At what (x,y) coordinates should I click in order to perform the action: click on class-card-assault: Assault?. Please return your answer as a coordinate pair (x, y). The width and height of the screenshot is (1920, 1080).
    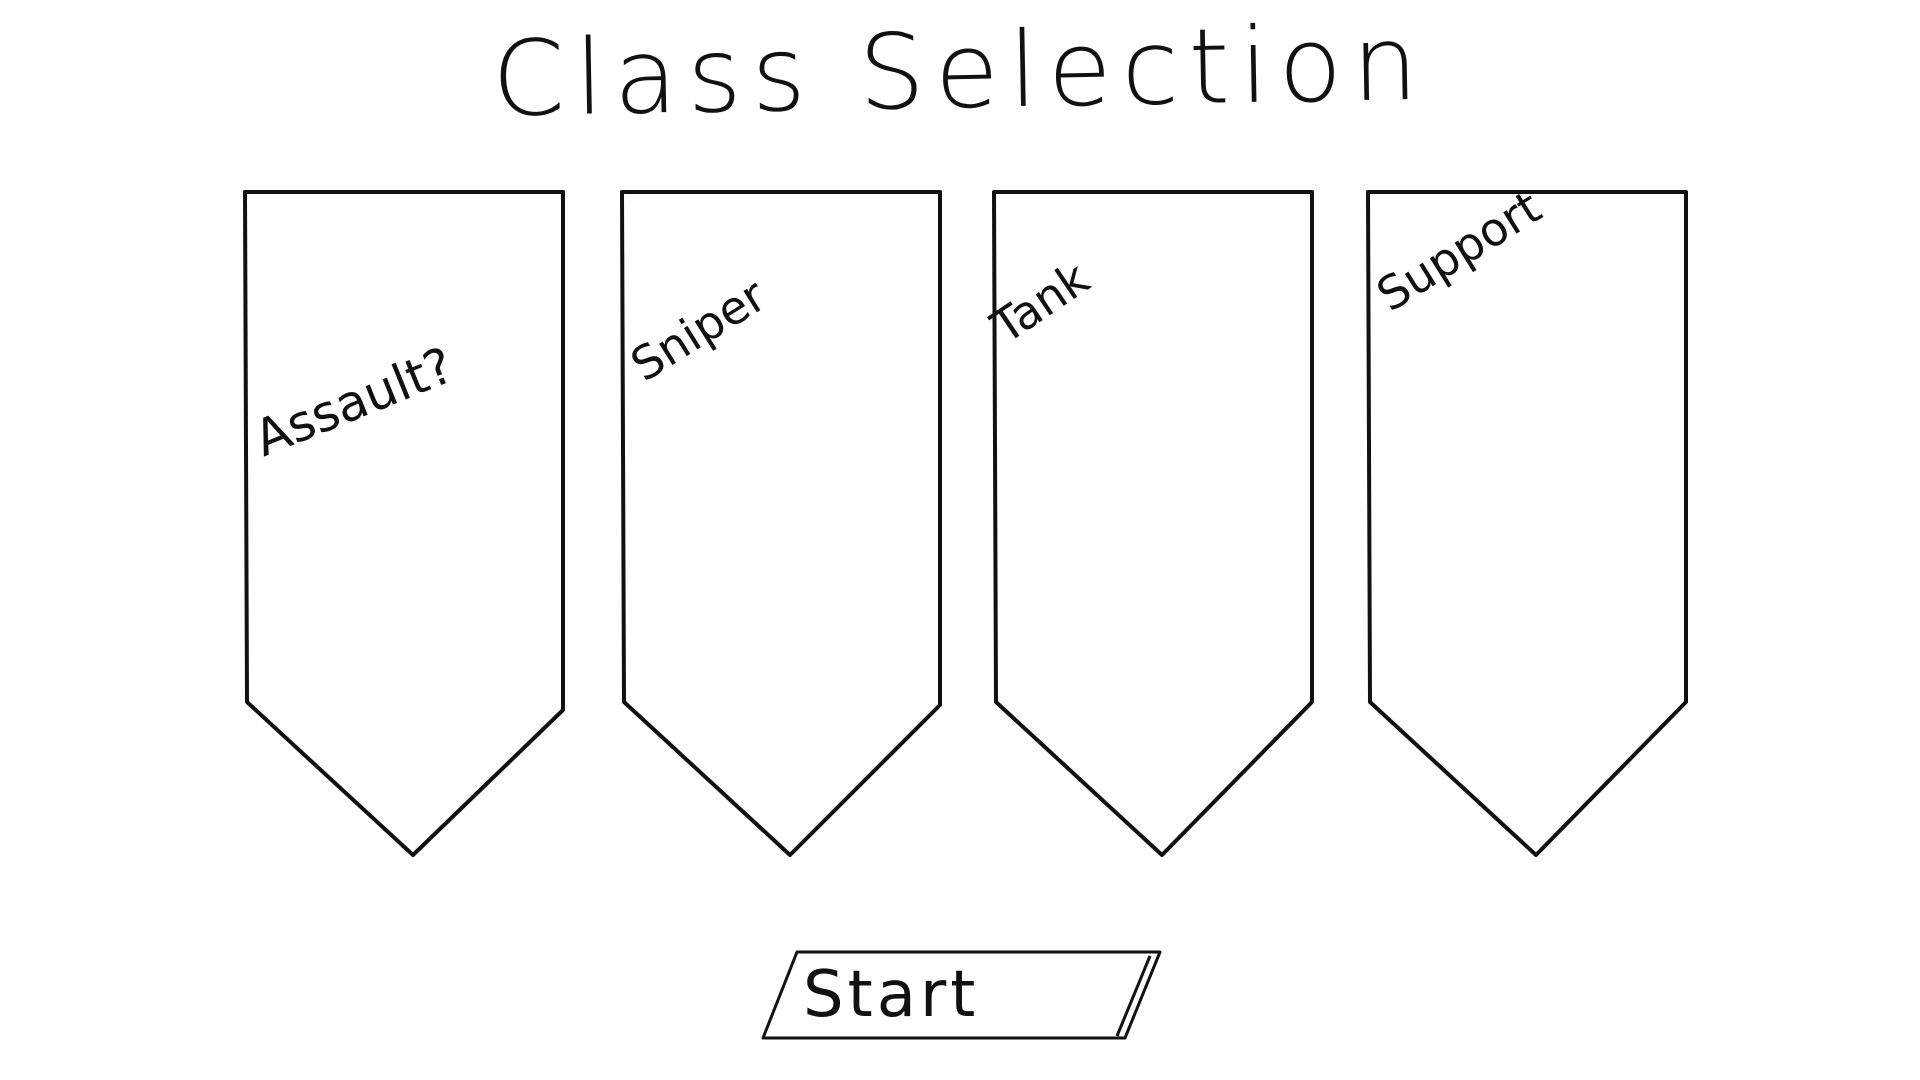
    Looking at the image, I should click on (405, 525).